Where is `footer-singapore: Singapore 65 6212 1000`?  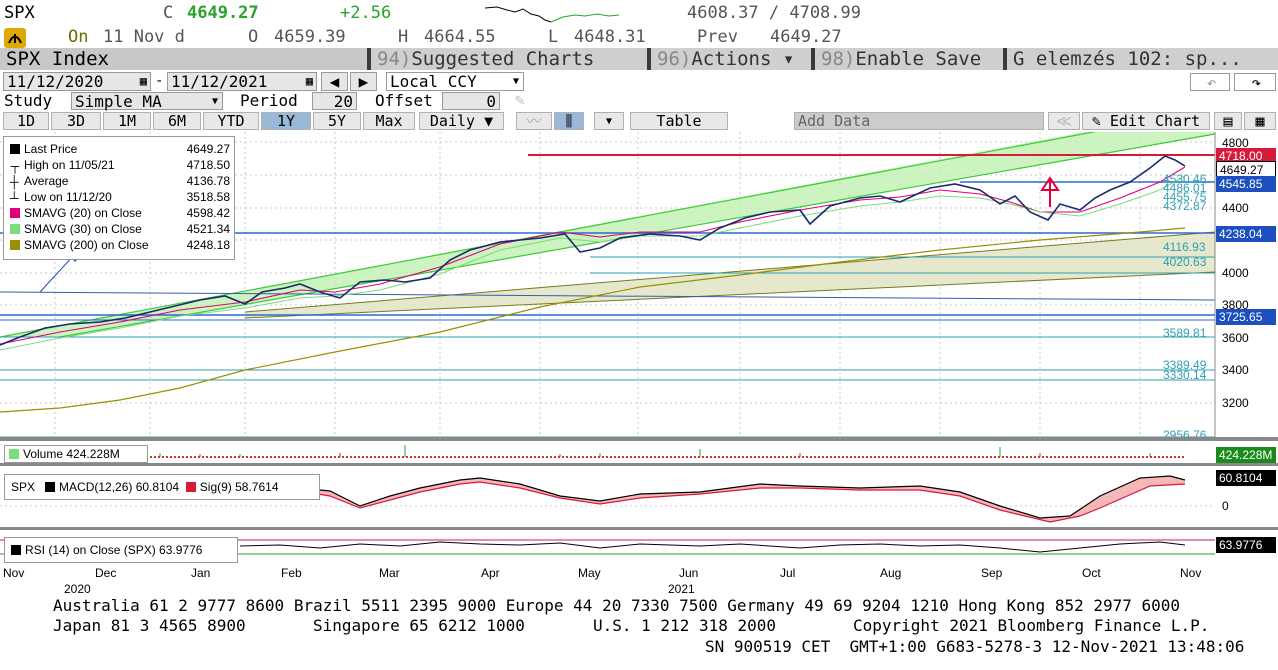
footer-singapore: Singapore 65 6212 1000 is located at coordinates (419, 625).